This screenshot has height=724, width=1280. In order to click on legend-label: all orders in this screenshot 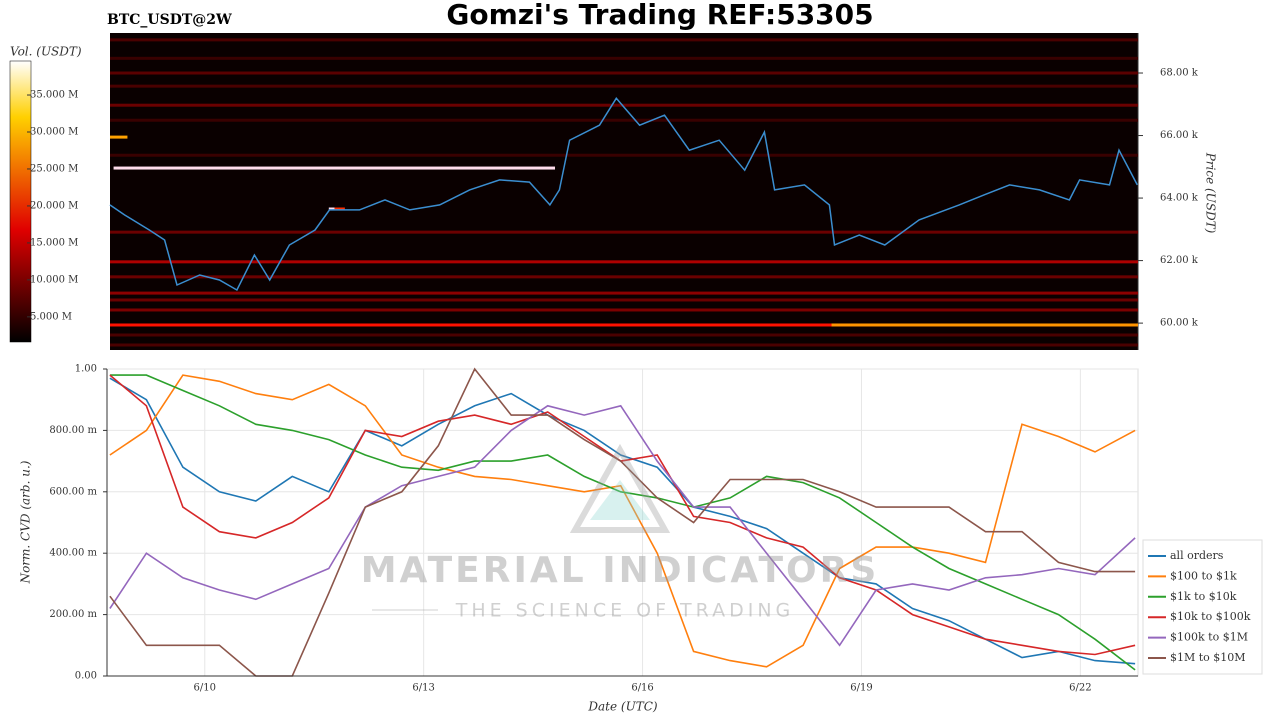, I will do `click(1197, 555)`.